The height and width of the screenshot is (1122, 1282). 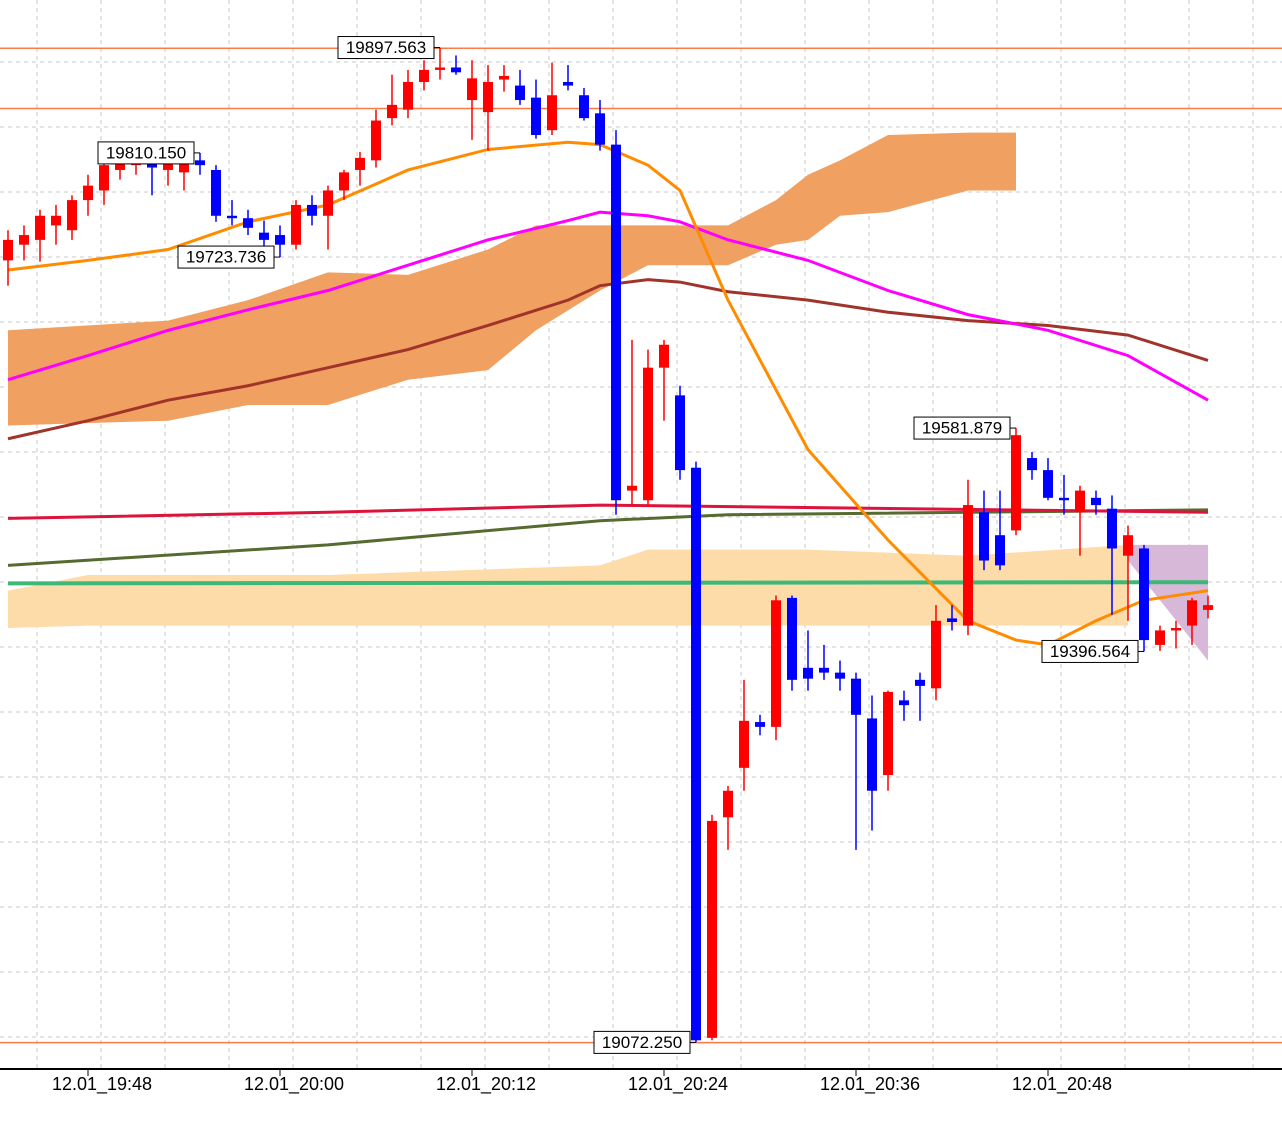 What do you see at coordinates (294, 1084) in the screenshot?
I see `x-tick-label: 12.01_20:00` at bounding box center [294, 1084].